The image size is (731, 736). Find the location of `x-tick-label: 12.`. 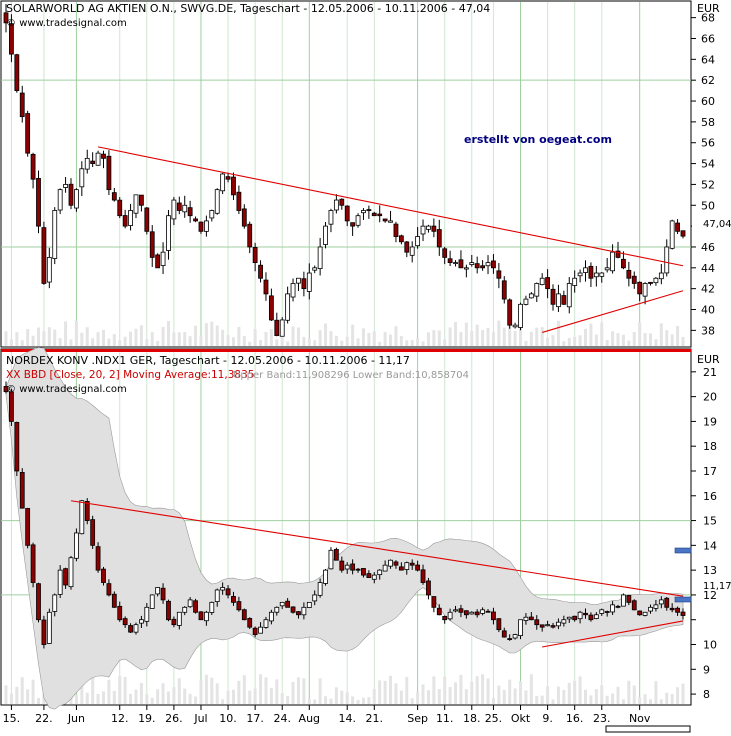

x-tick-label: 12. is located at coordinates (120, 718).